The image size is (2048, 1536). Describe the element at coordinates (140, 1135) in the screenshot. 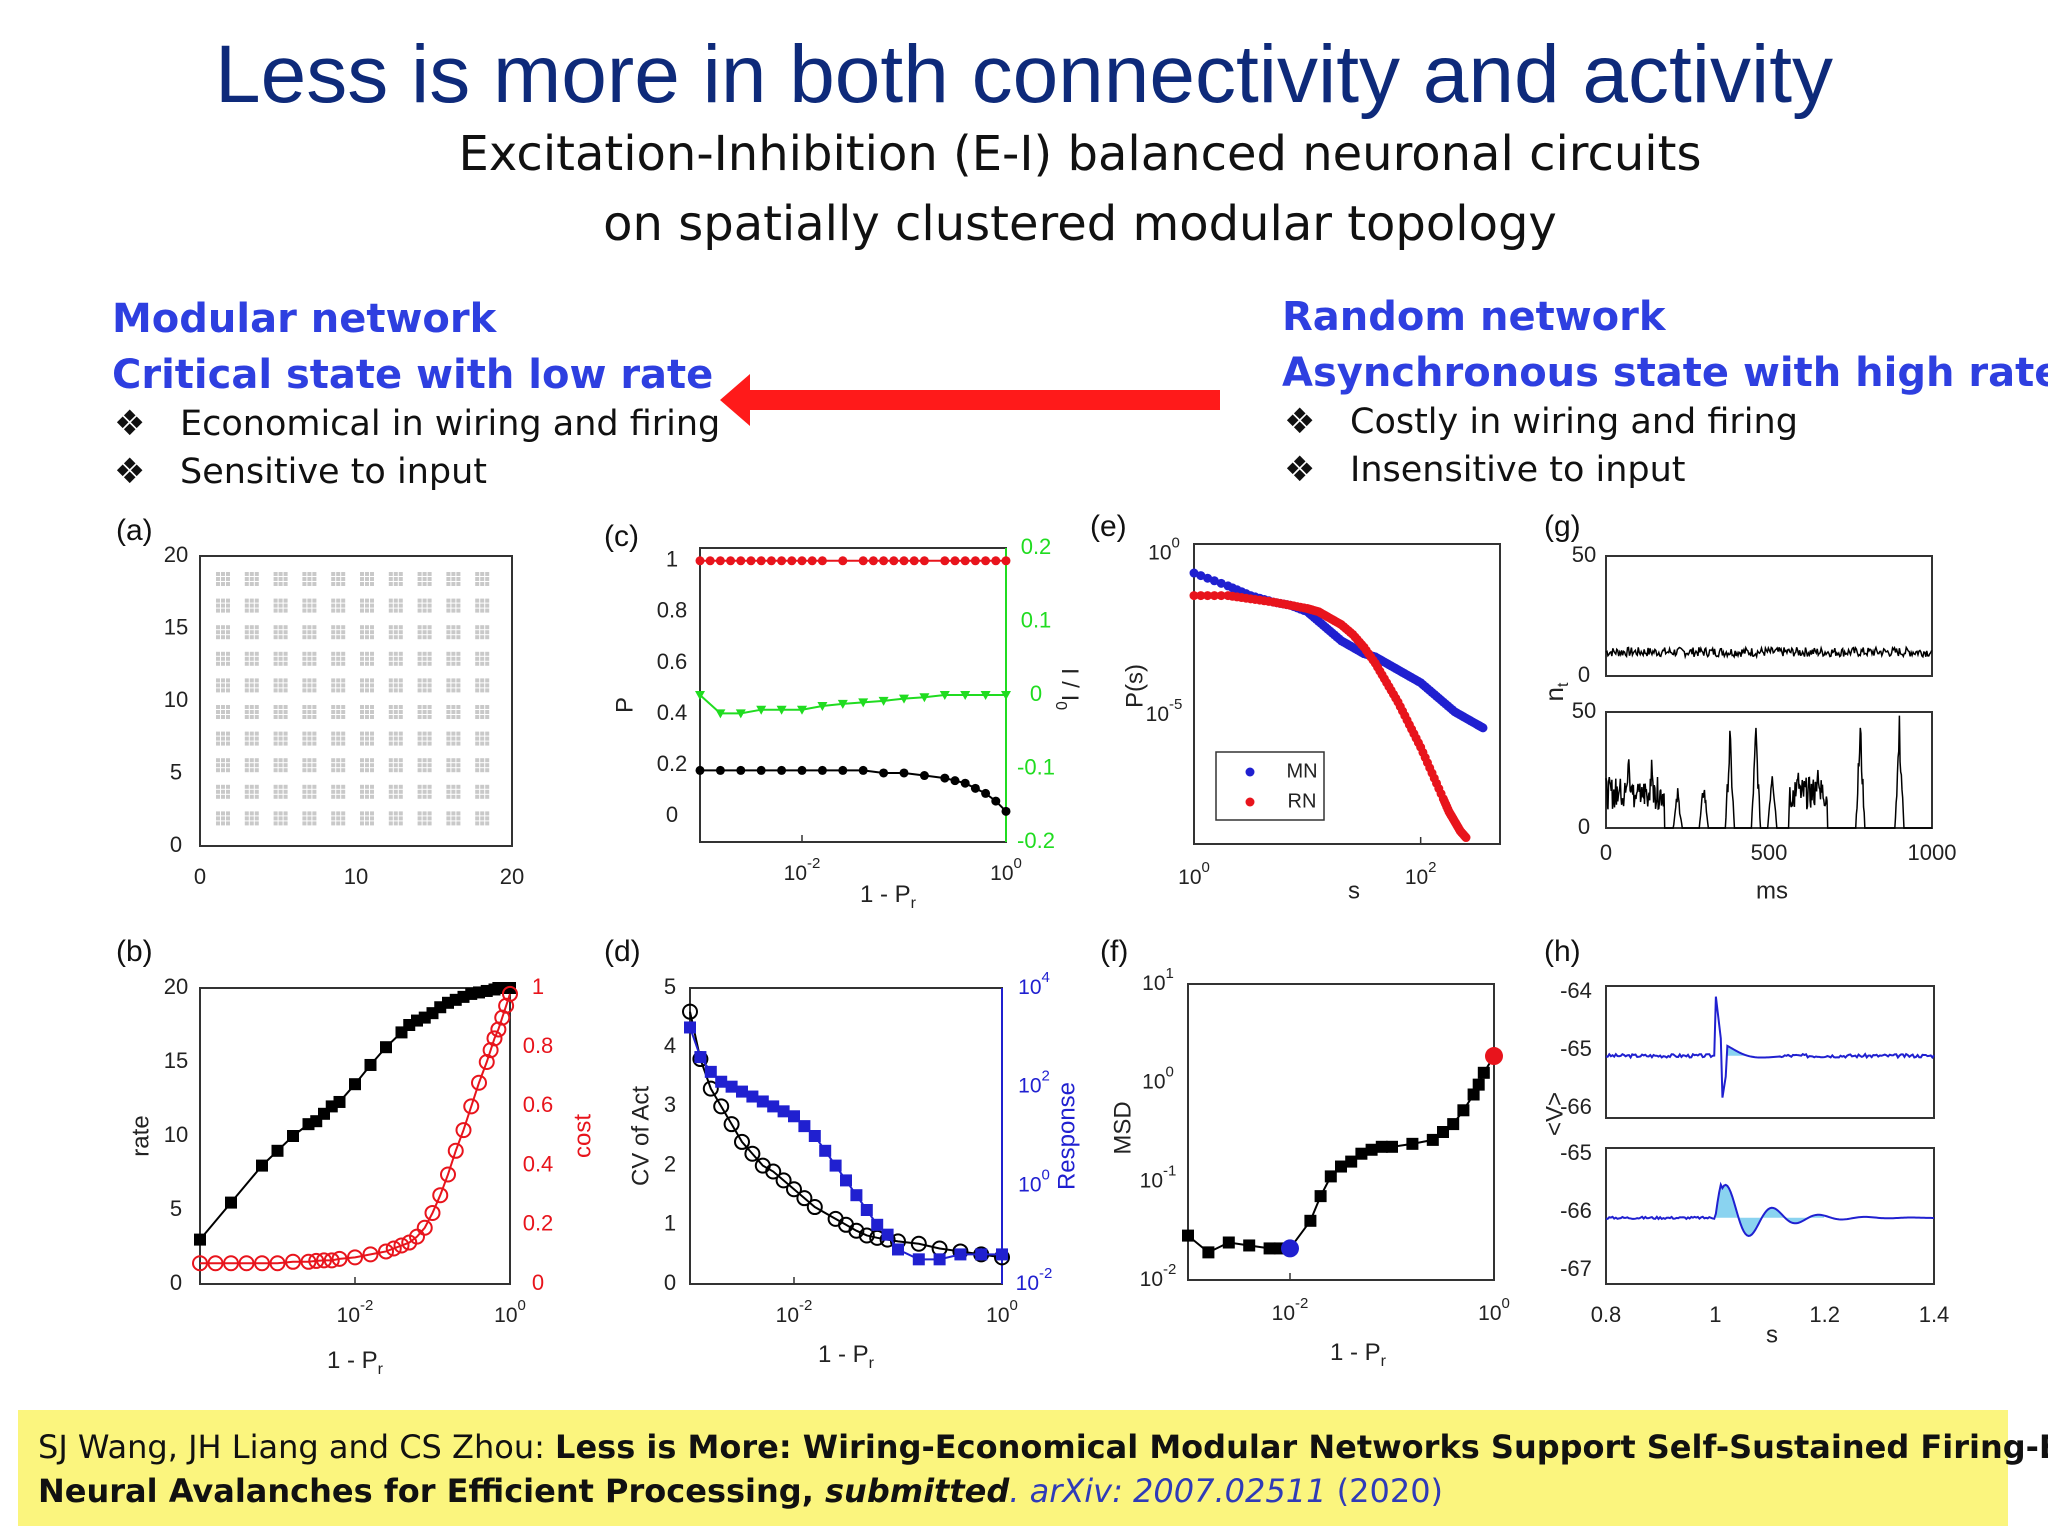

I see `panel-b-ylabel: rate` at that location.